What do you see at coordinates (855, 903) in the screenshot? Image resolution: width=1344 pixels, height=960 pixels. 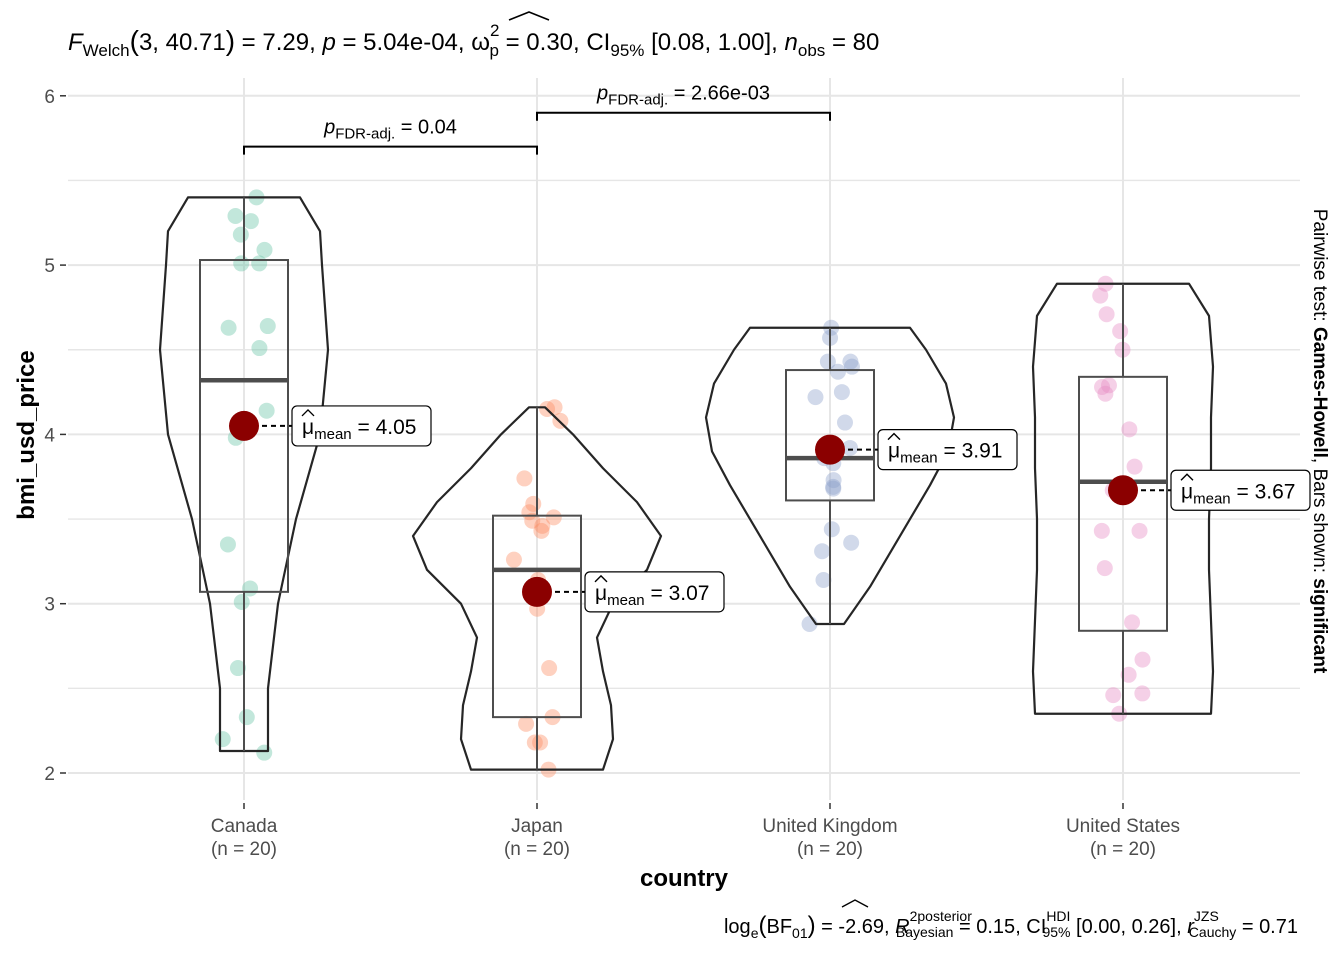 I see `r2-hat` at bounding box center [855, 903].